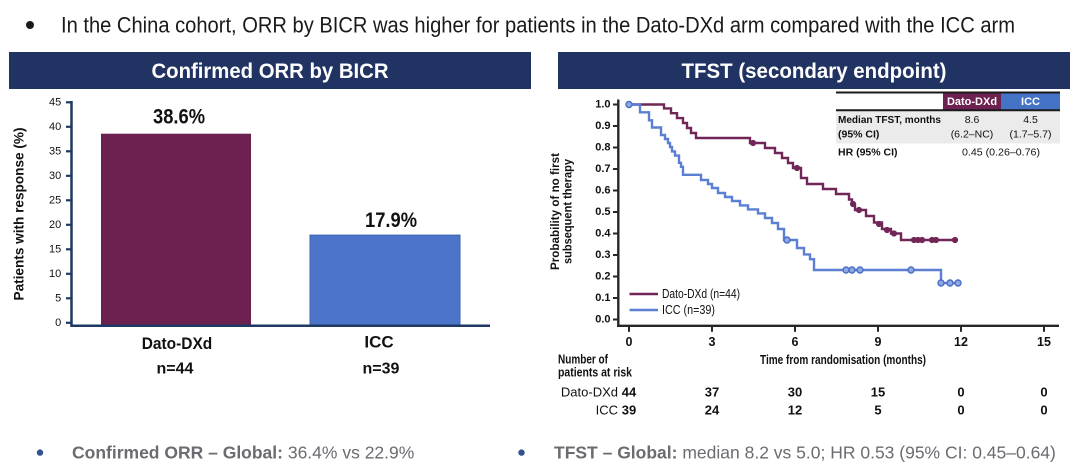  I want to click on svg-text: 0.3, so click(602, 255).